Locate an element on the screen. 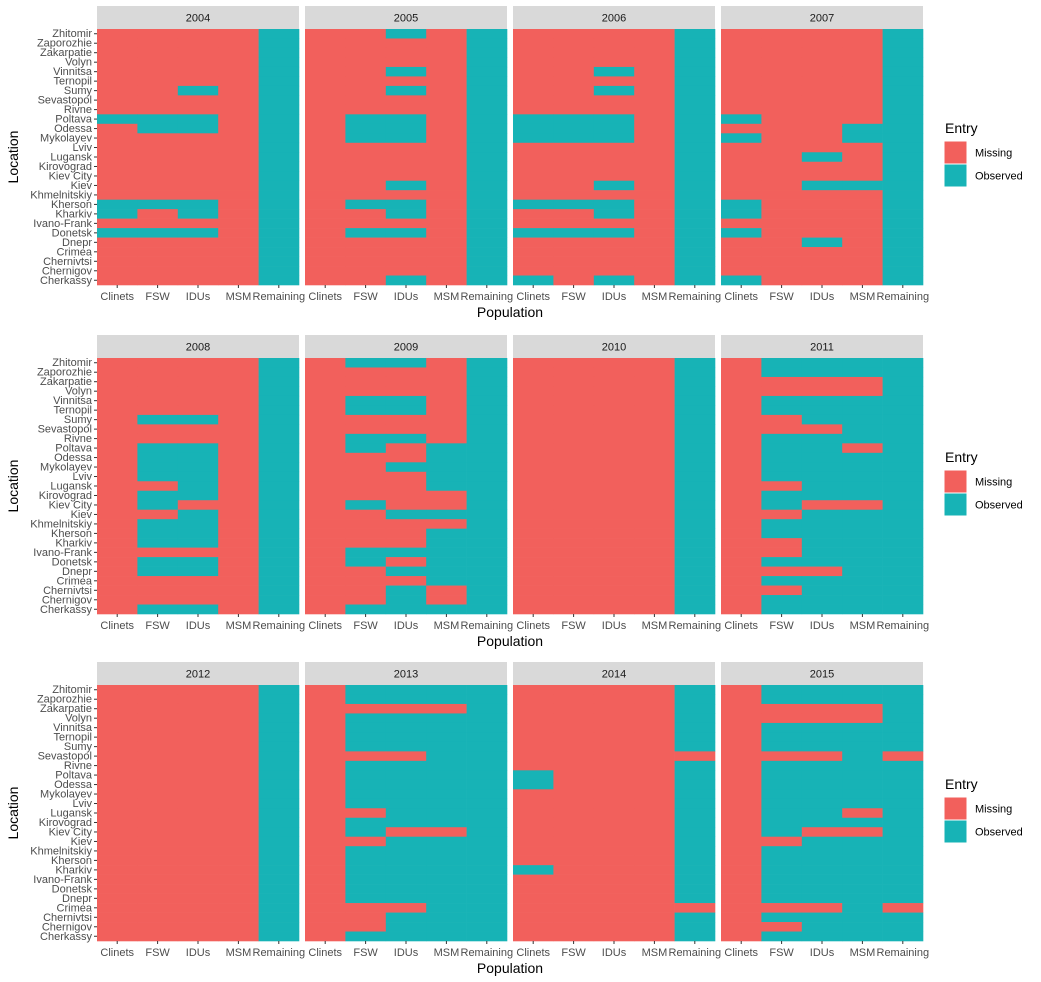  cell-2006-Vinnitsa-Remaining is located at coordinates (695, 71).